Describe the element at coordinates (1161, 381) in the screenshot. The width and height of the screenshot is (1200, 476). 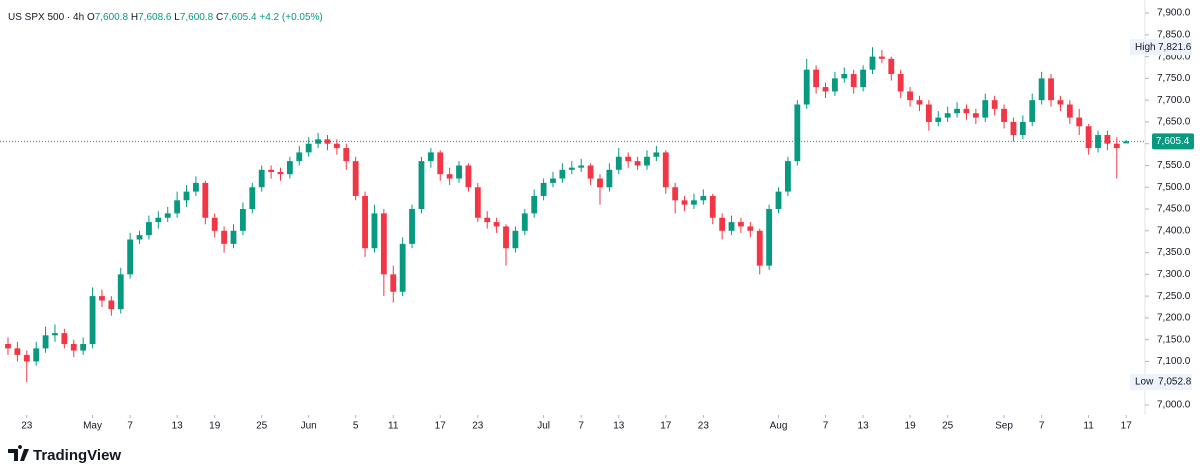
I see `marker-bg` at that location.